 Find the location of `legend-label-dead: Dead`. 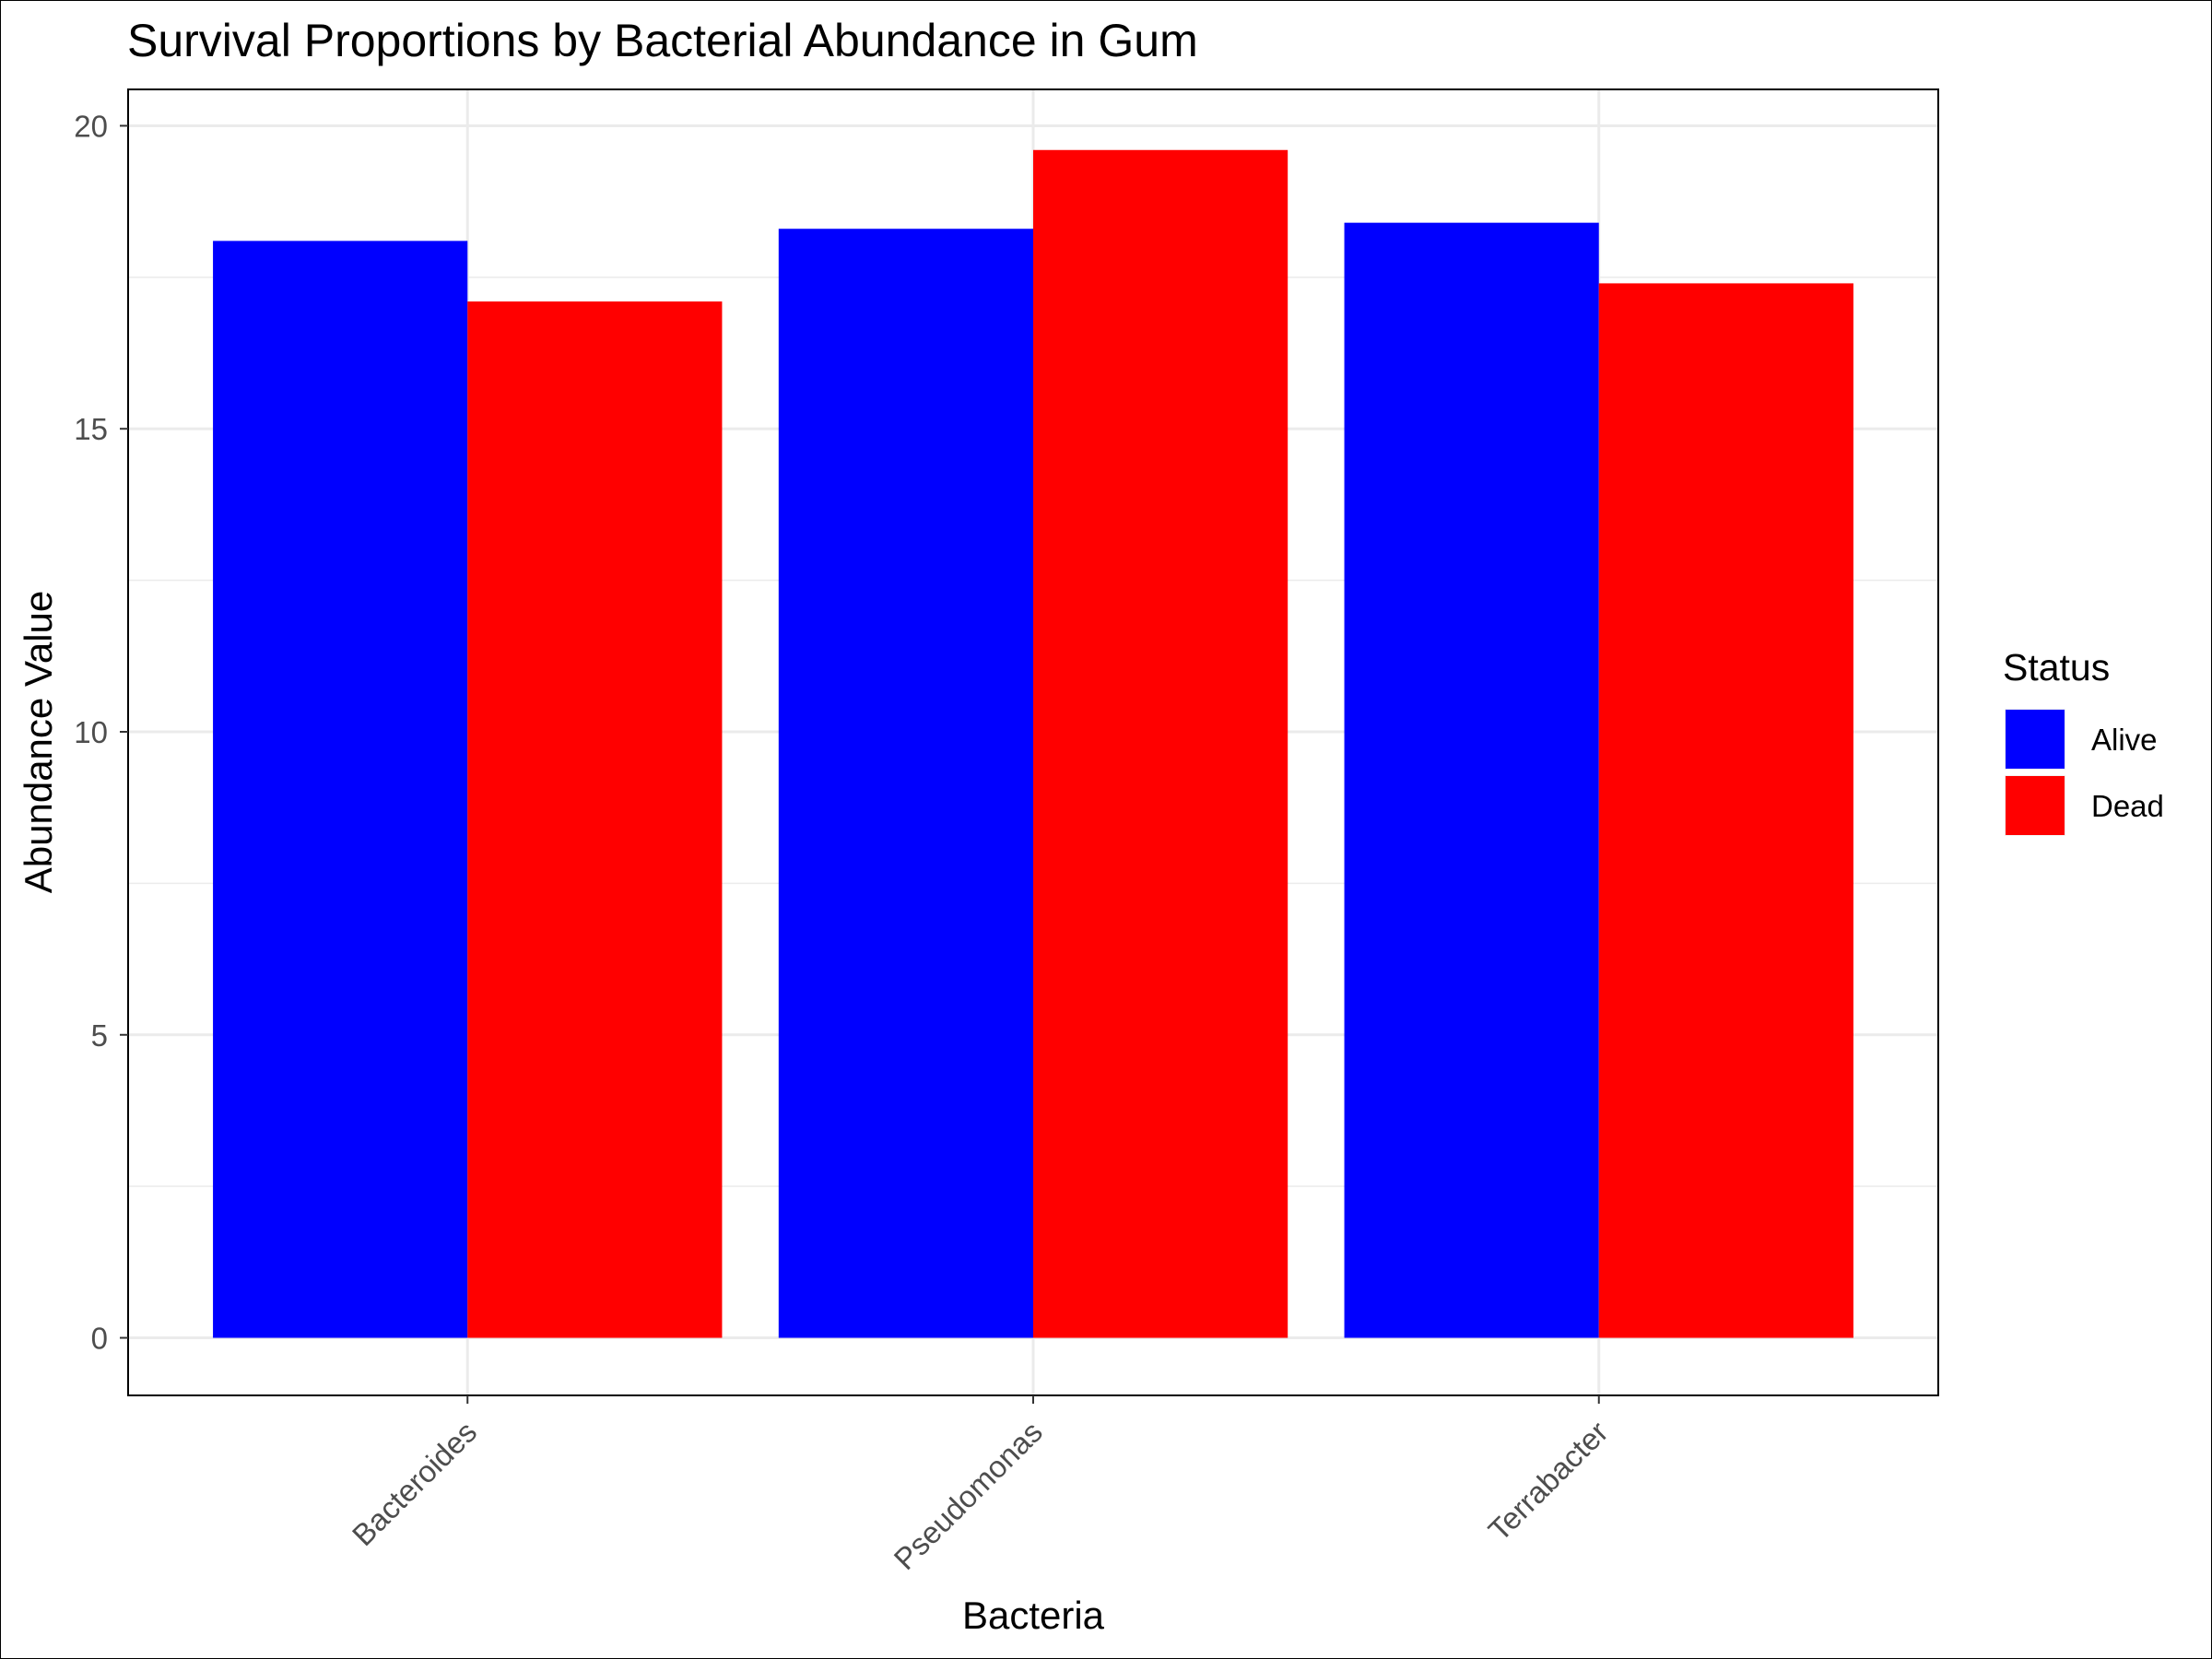

legend-label-dead: Dead is located at coordinates (2127, 806).